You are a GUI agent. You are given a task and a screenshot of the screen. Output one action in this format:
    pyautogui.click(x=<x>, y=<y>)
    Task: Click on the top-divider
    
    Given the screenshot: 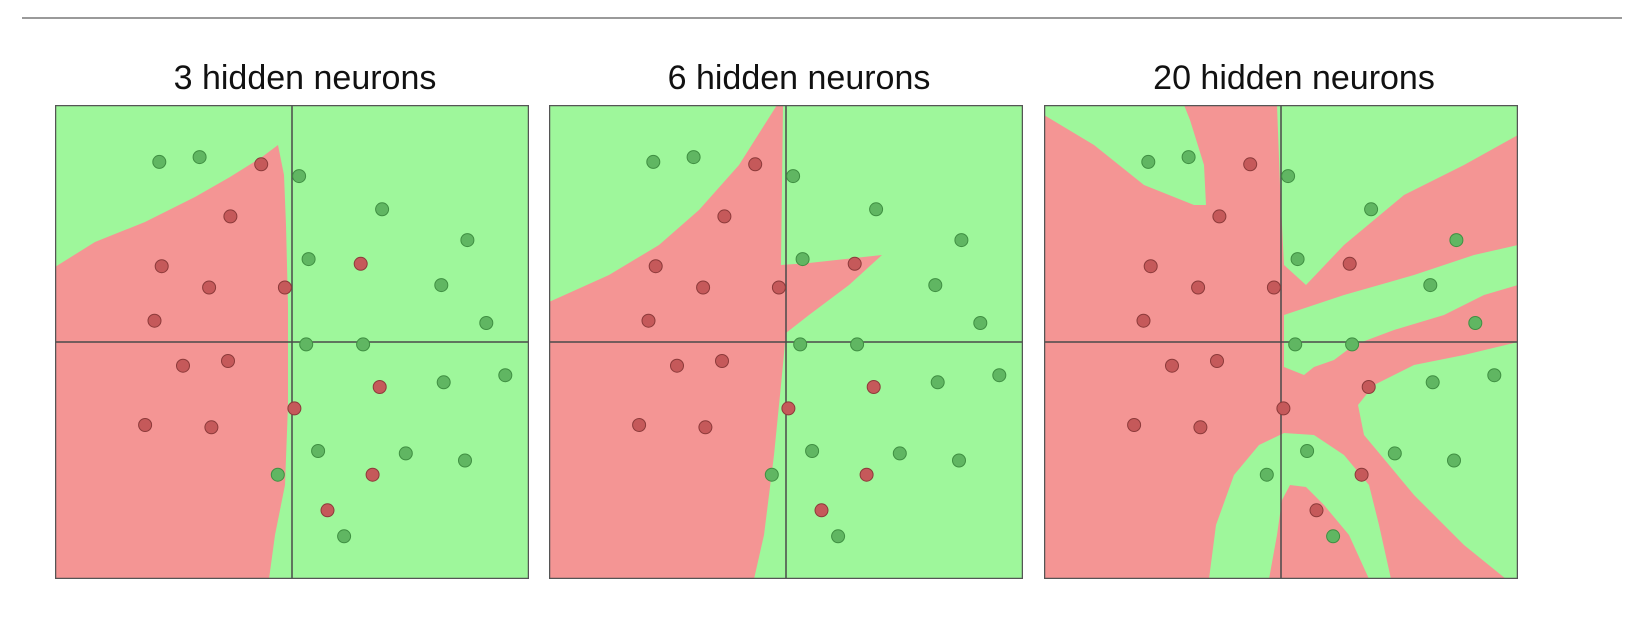 What is the action you would take?
    pyautogui.click(x=822, y=18)
    